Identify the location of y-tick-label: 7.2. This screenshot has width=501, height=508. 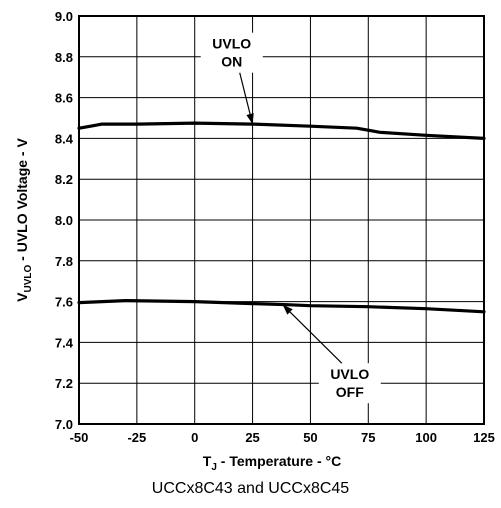
(64, 383).